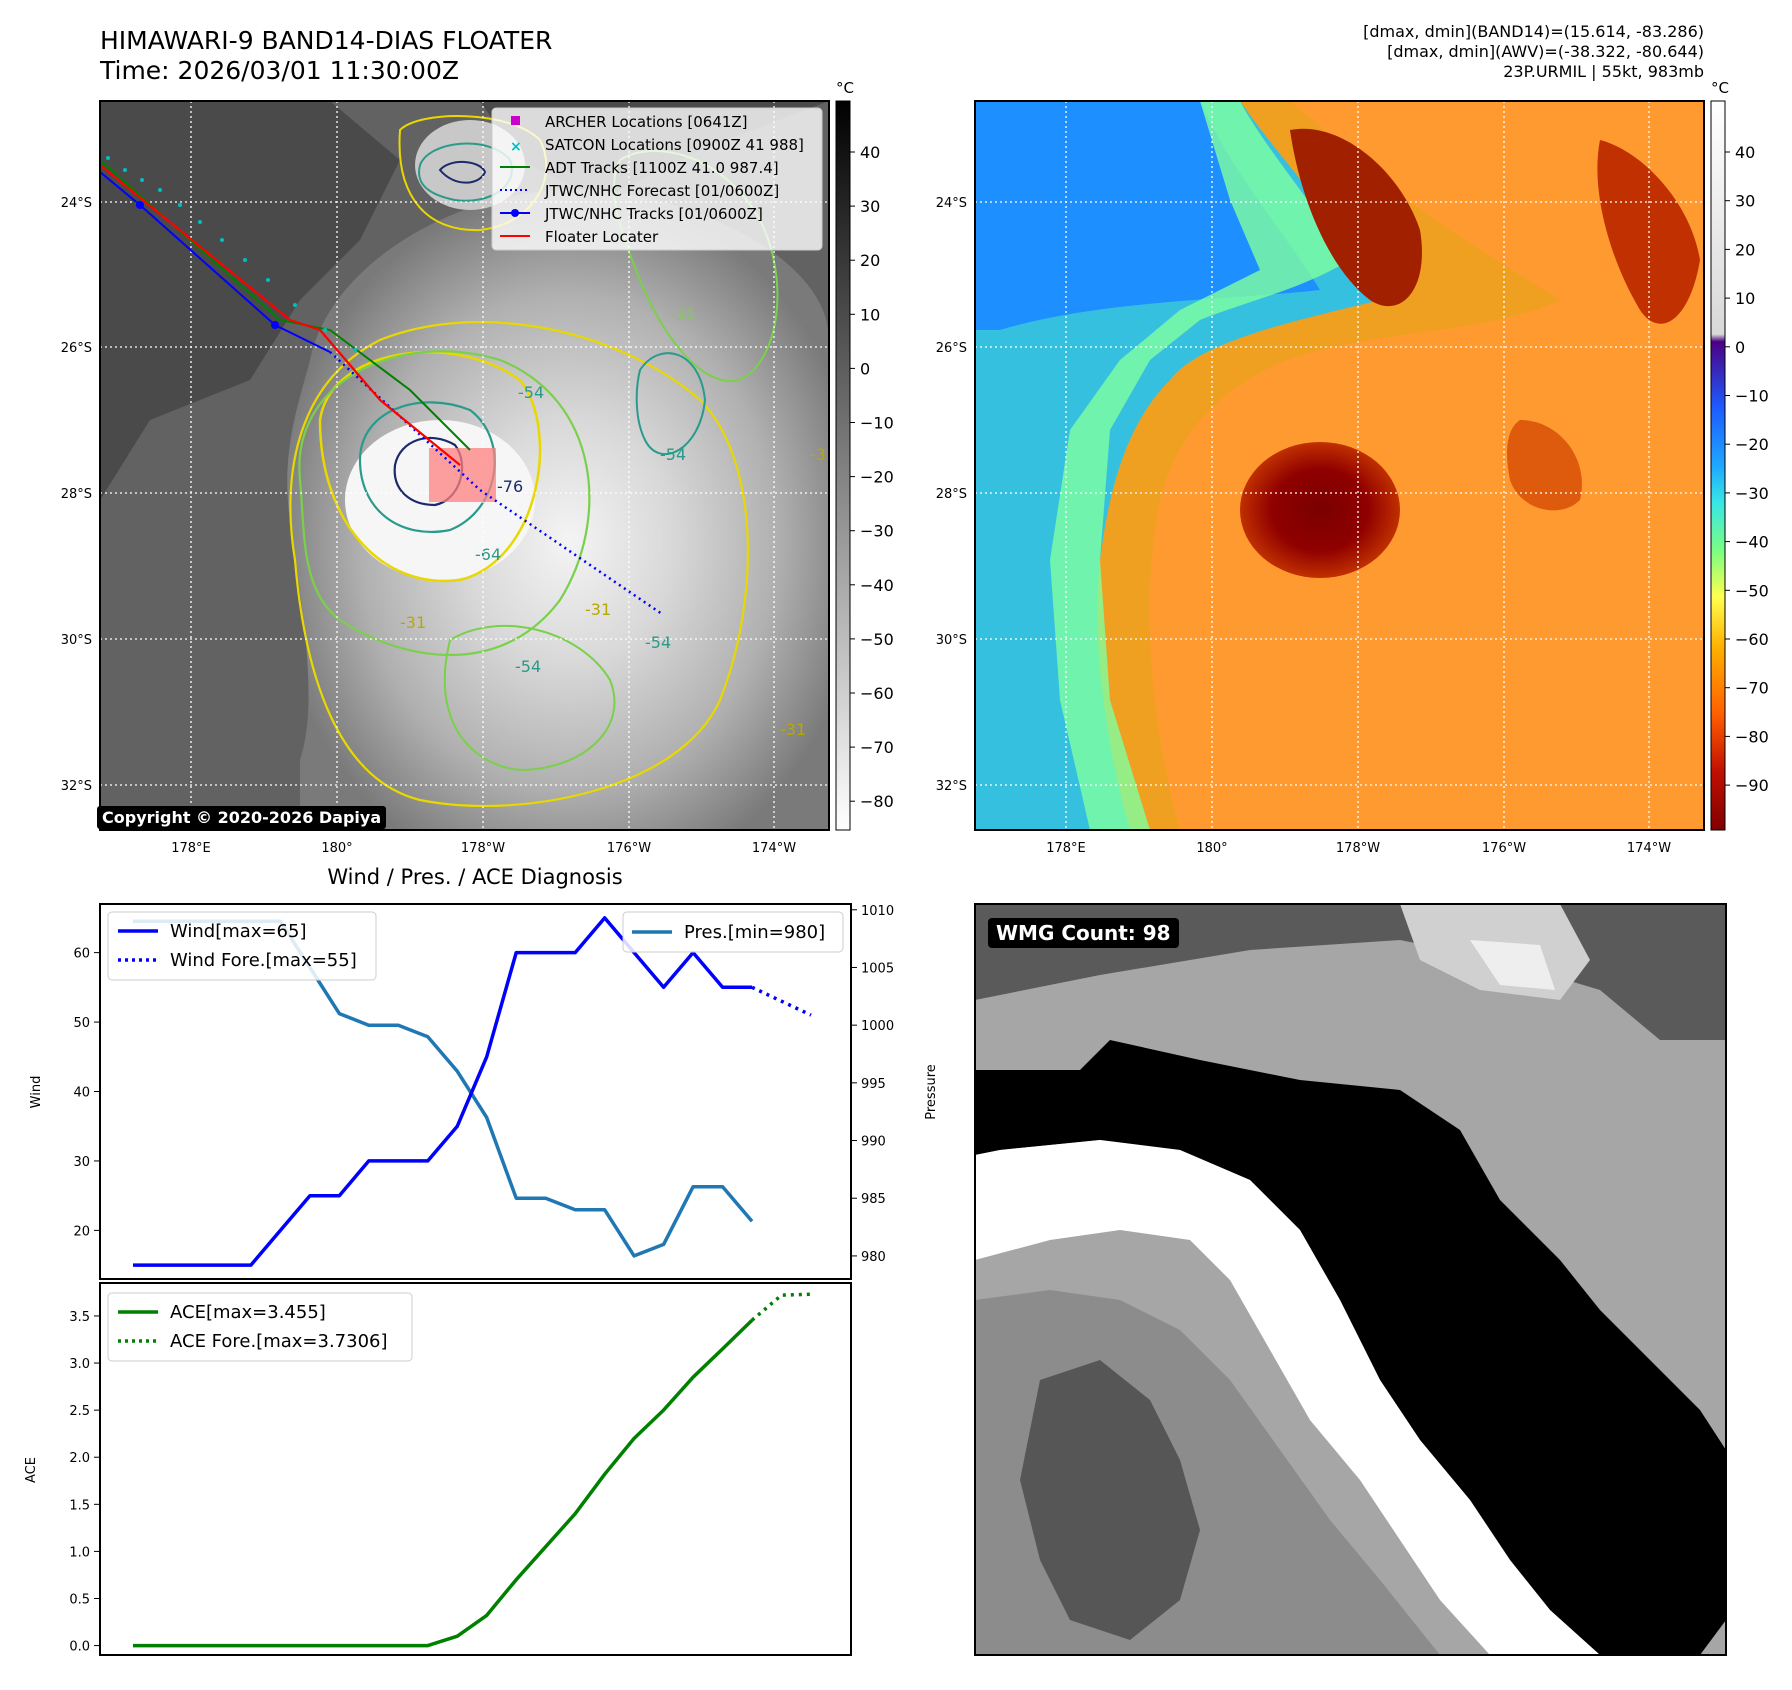 This screenshot has height=1690, width=1792. Describe the element at coordinates (79, 1458) in the screenshot. I see `ytick-label: 2.0` at that location.